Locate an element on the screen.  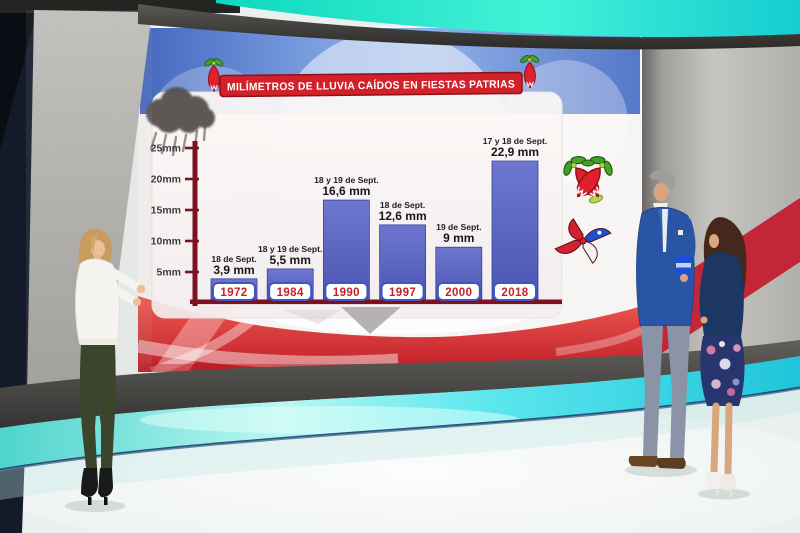
jeans is located at coordinates (652, 391).